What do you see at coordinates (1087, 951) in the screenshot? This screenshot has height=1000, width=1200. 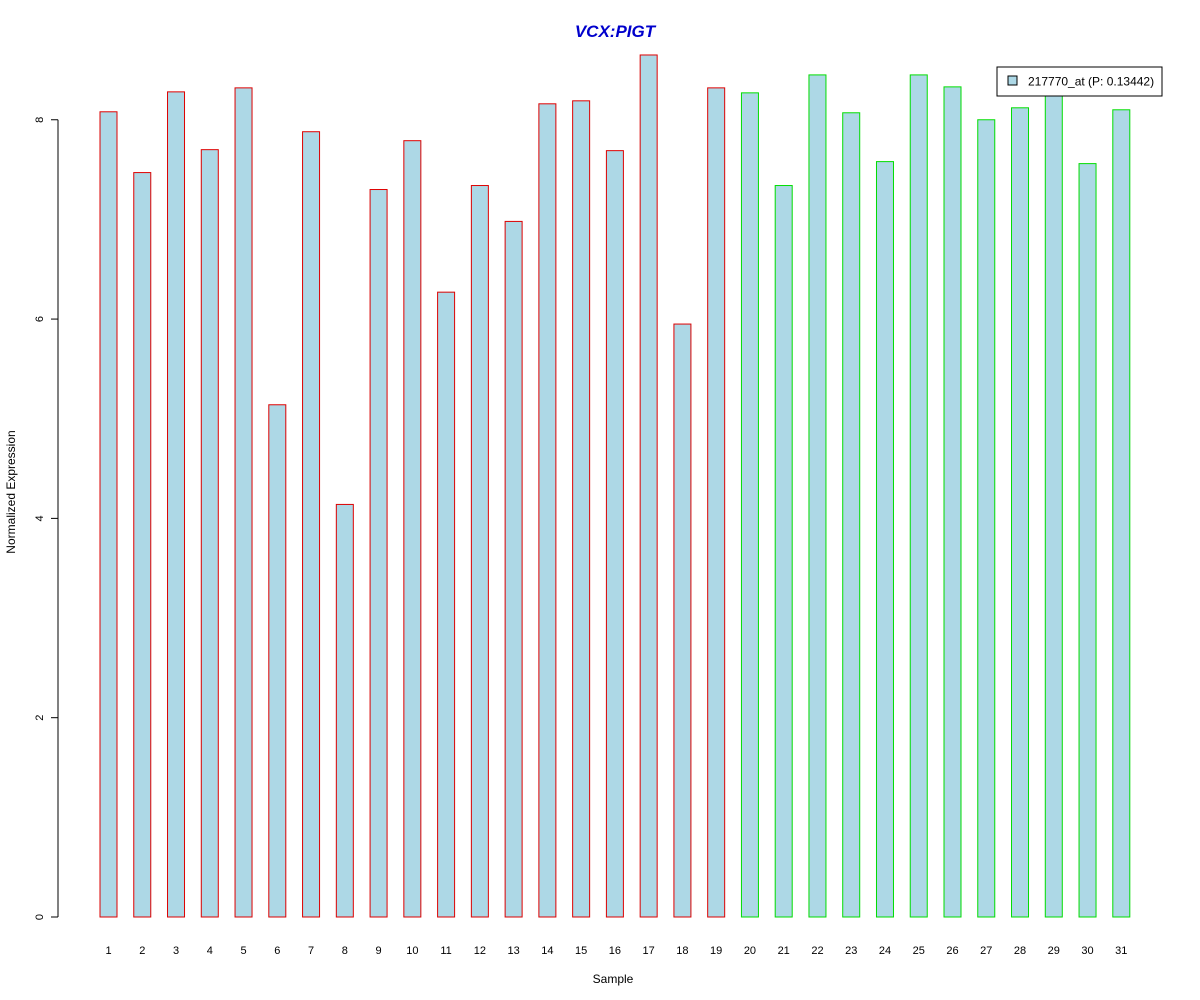 I see `x-tick-label: 30` at bounding box center [1087, 951].